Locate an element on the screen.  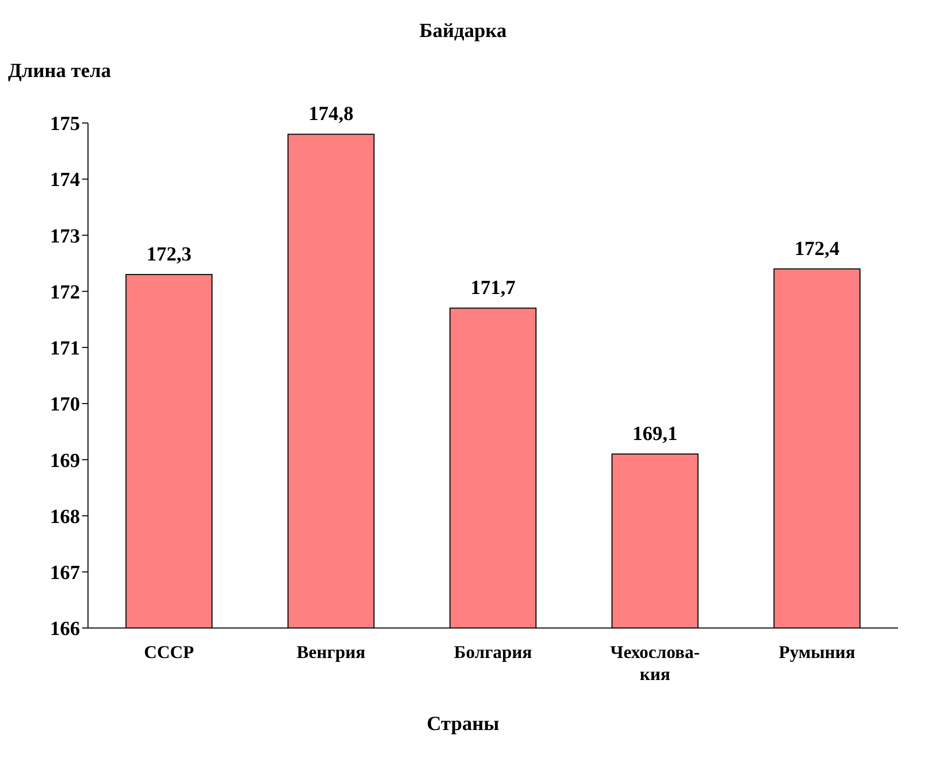
y-tick-label: 174 is located at coordinates (65, 180).